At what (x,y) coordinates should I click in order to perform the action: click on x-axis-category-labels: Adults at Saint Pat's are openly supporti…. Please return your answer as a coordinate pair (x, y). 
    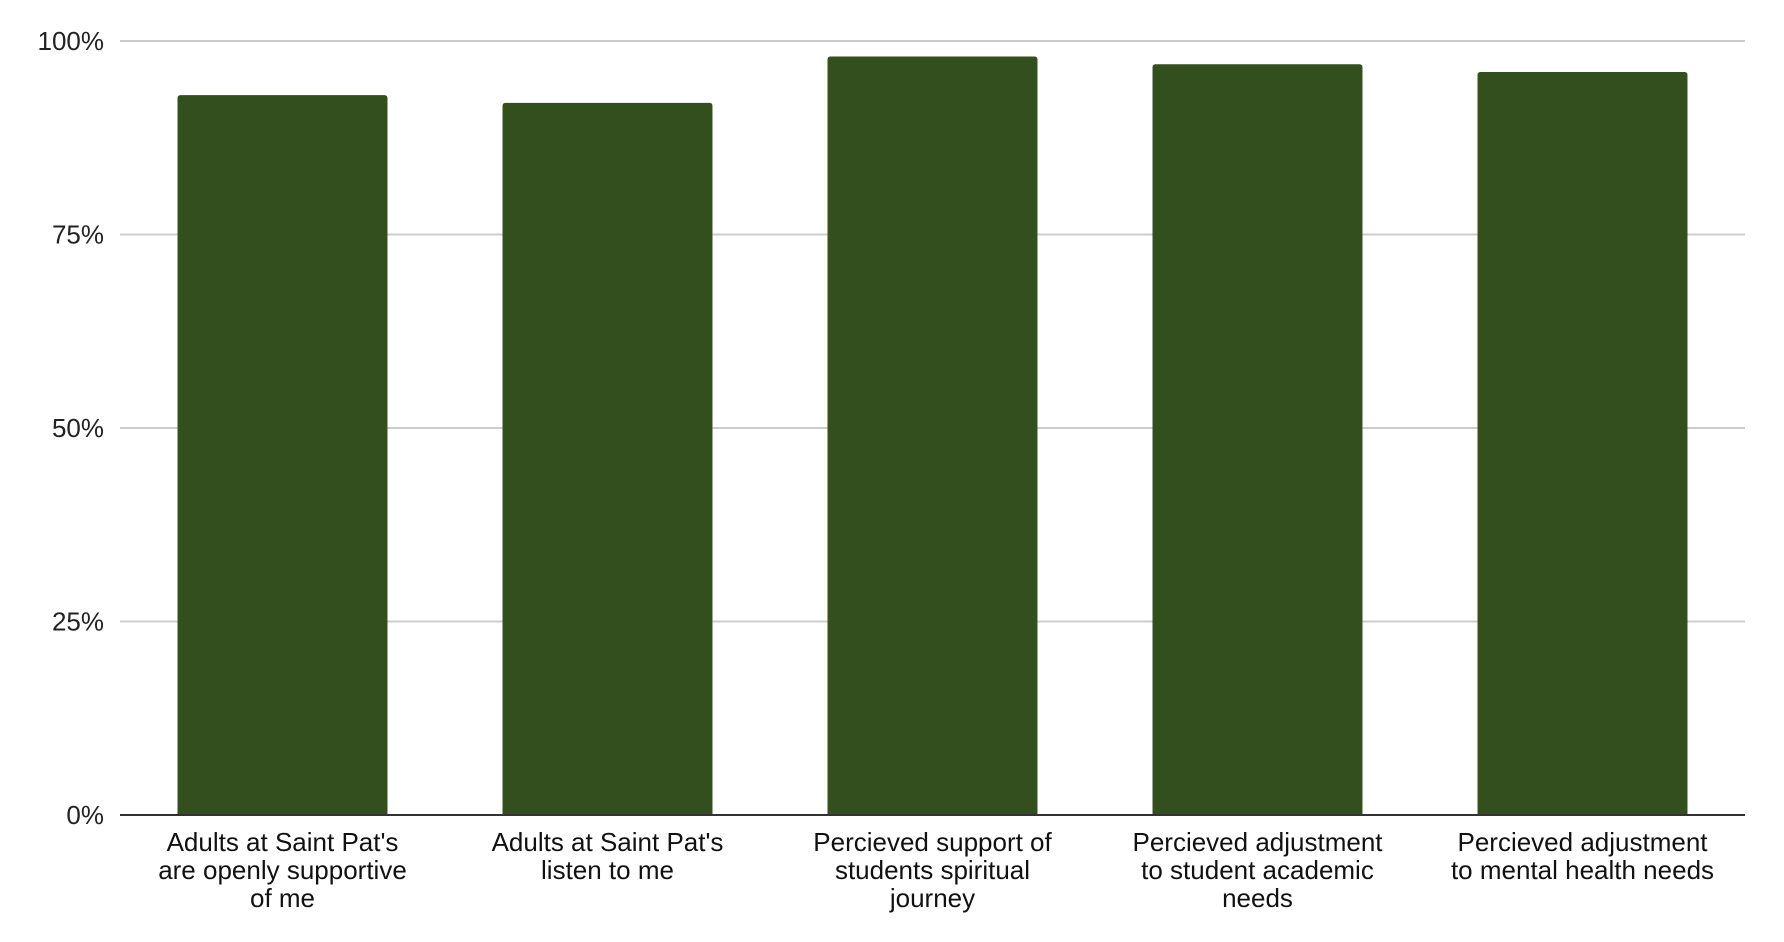
    Looking at the image, I should click on (936, 870).